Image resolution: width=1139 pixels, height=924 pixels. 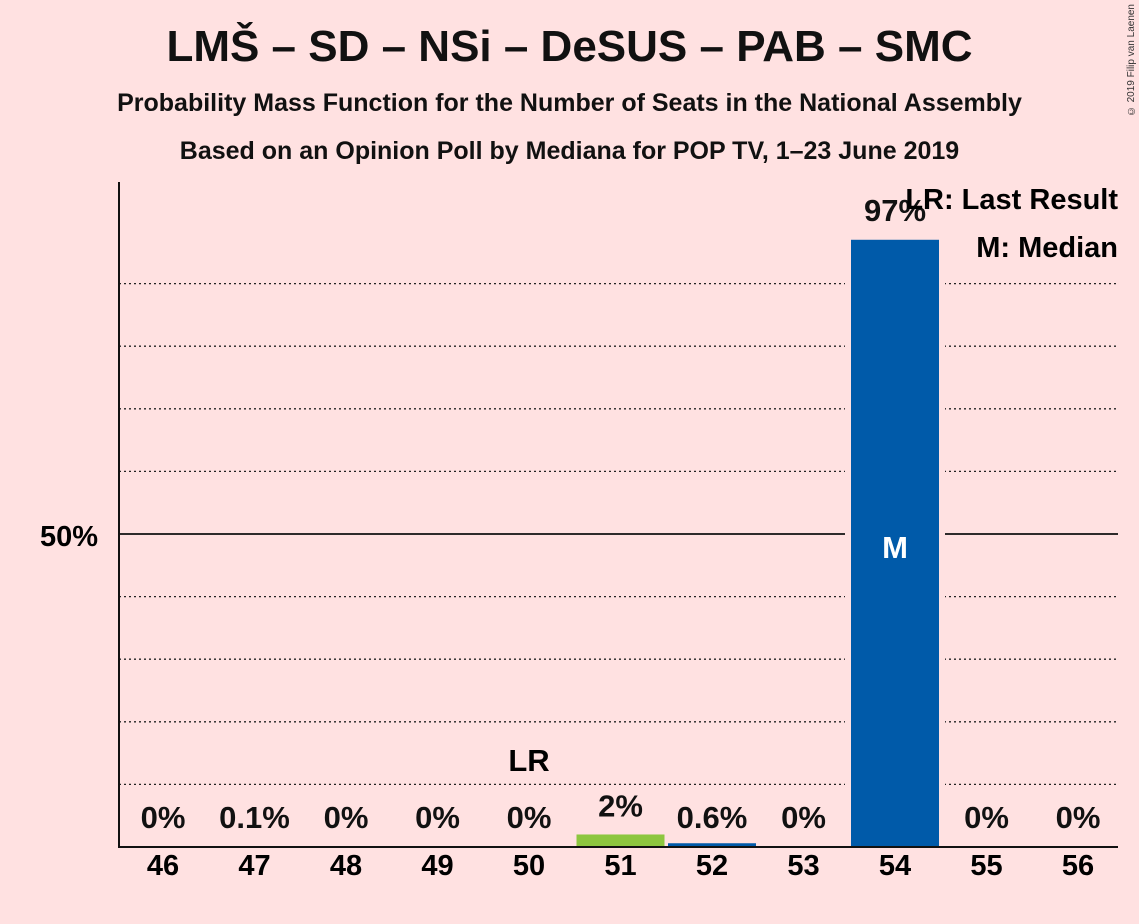 I want to click on chart-title: LMŠ – SD – NSi – DeSUS – PAB – SMC, so click(x=569, y=46).